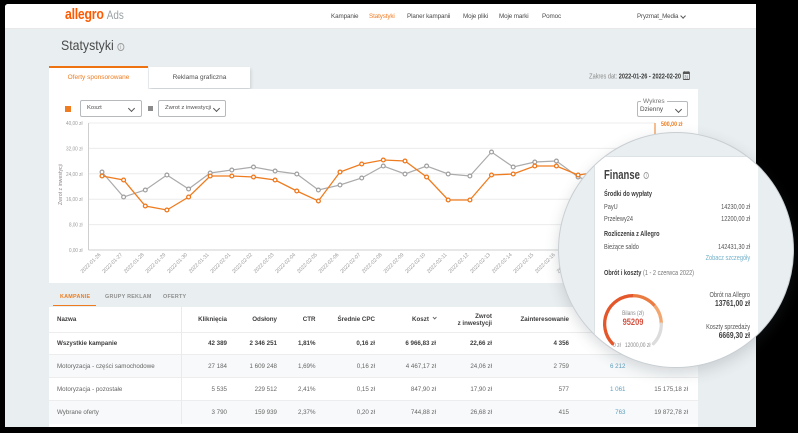  Describe the element at coordinates (156, 263) in the screenshot. I see `svg-text: 2022-01-29` at that location.